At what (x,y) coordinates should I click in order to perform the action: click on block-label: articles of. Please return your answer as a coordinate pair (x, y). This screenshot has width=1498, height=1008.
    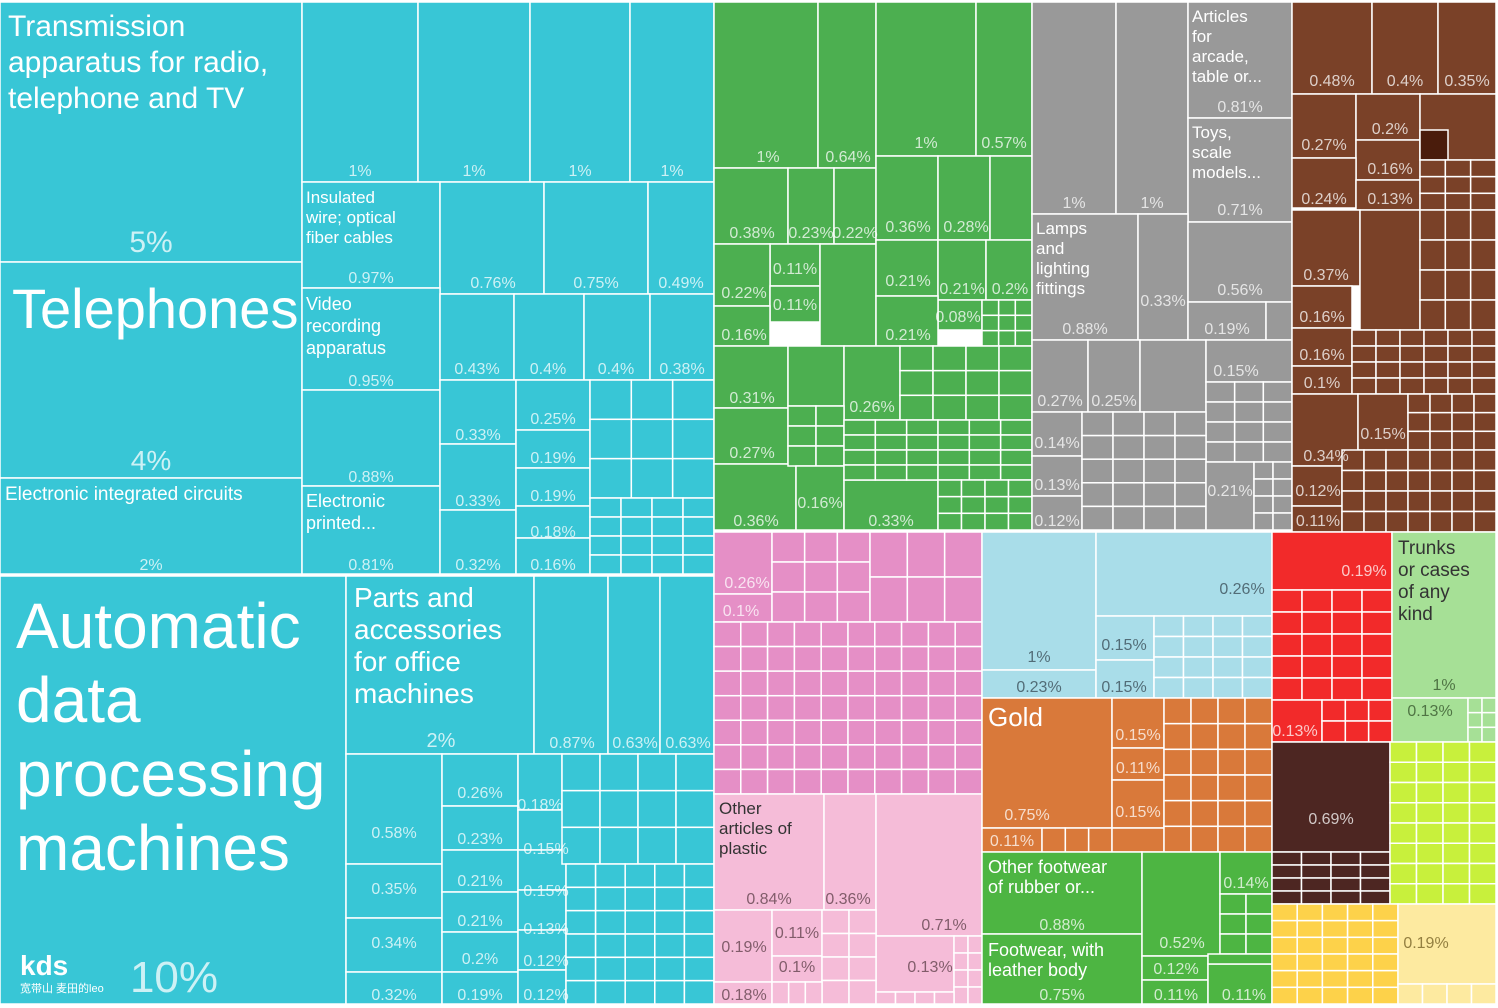
    Looking at the image, I should click on (755, 828).